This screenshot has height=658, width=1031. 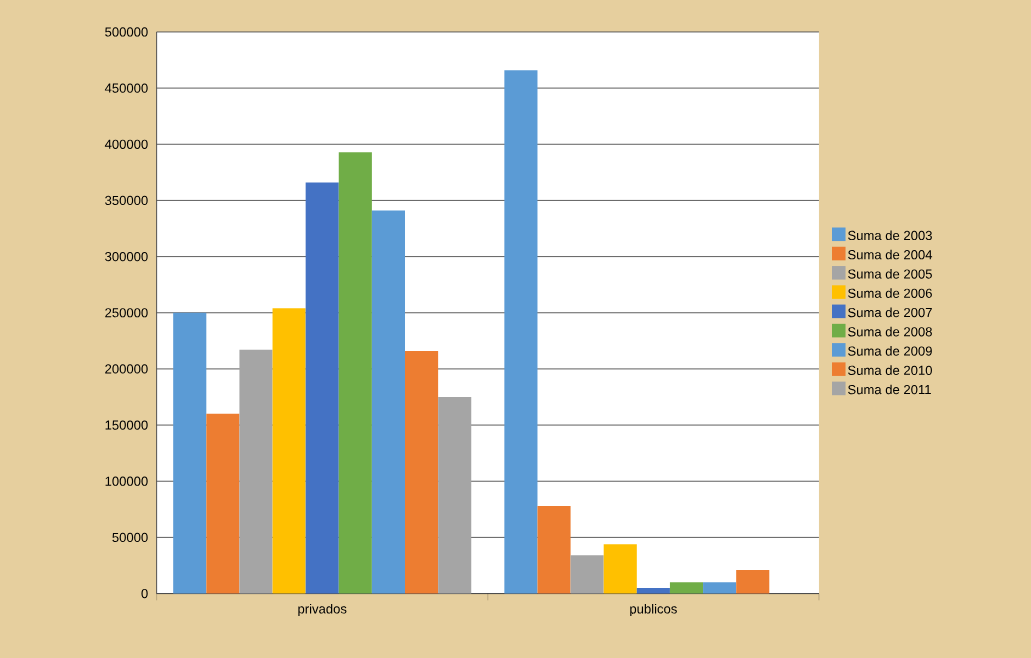 What do you see at coordinates (889, 389) in the screenshot?
I see `legend-label: Suma de 2011` at bounding box center [889, 389].